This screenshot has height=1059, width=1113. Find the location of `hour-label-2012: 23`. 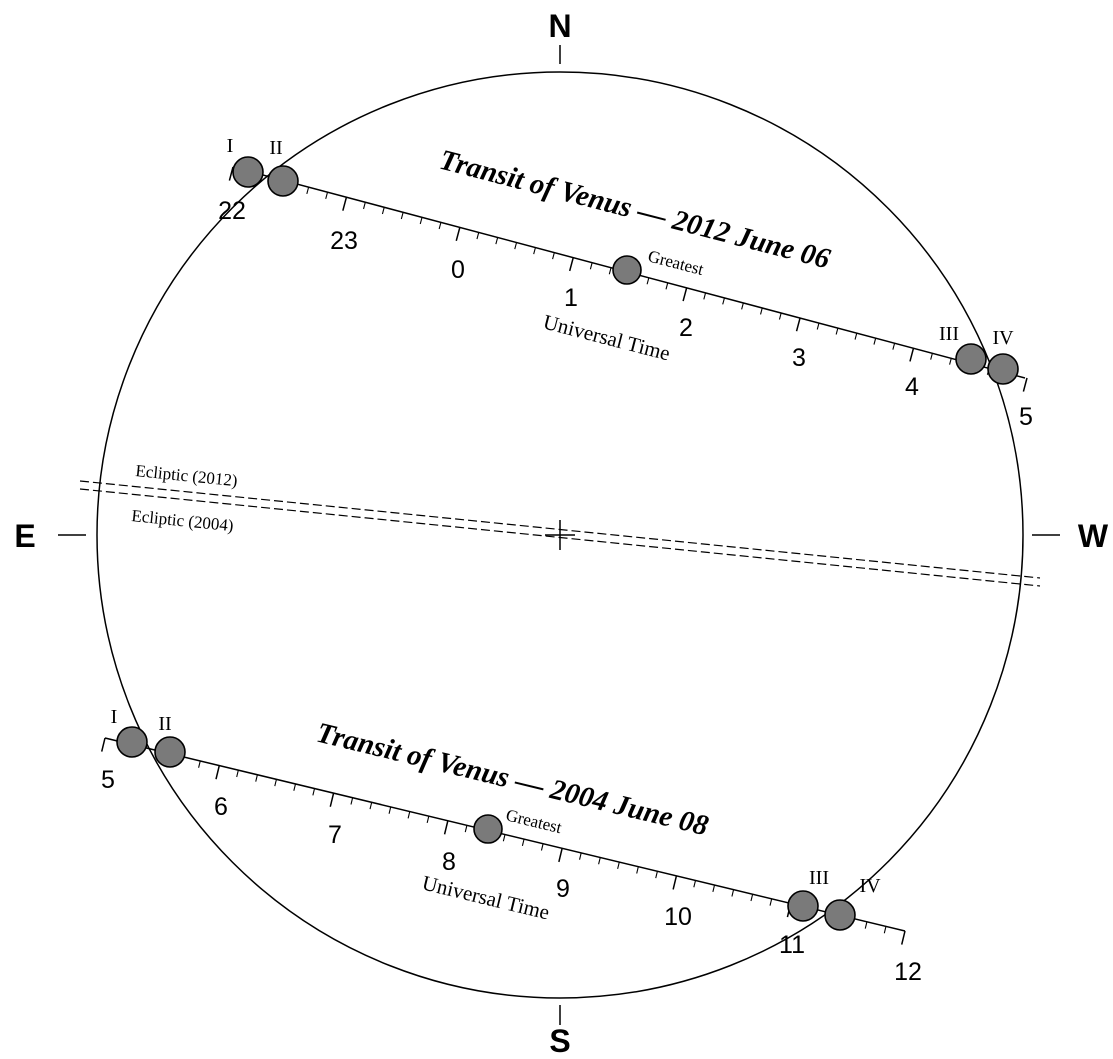

hour-label-2012: 23 is located at coordinates (344, 241).